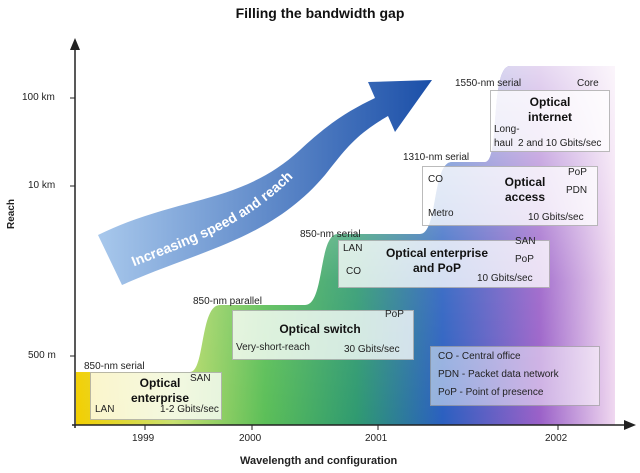 The image size is (640, 473). Describe the element at coordinates (320, 329) in the screenshot. I see `step-title: Optical switch` at that location.